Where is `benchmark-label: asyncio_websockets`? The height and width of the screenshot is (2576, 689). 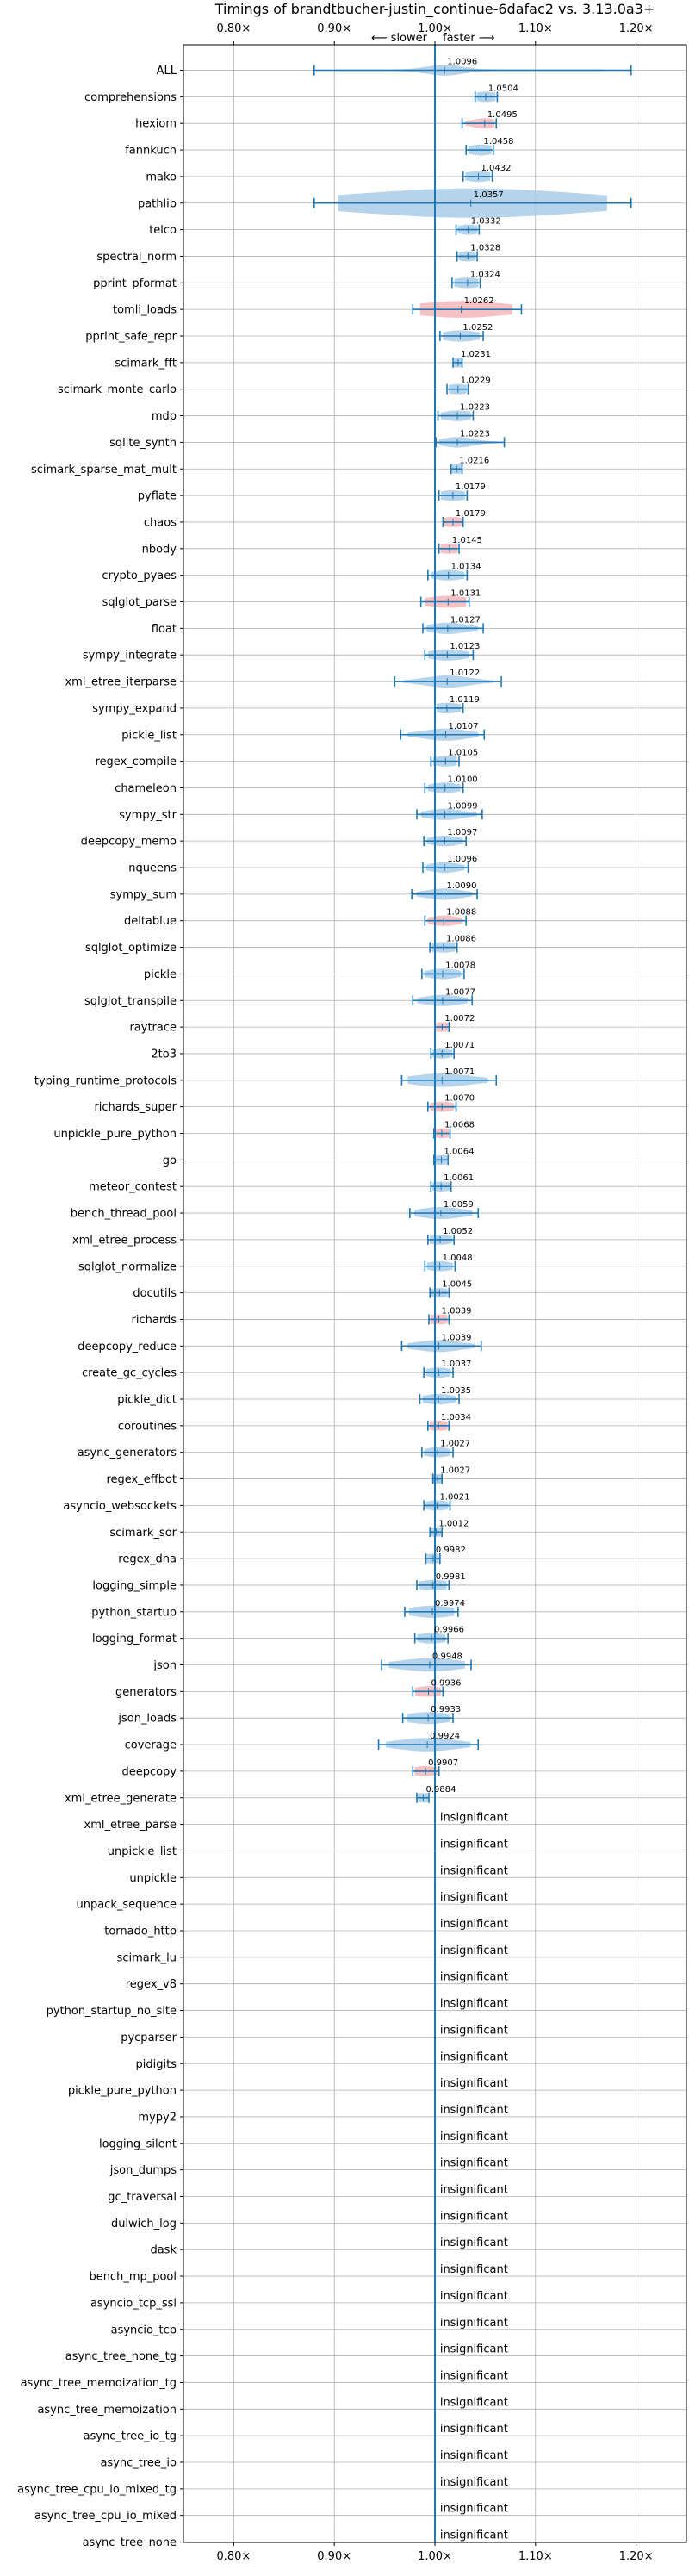
benchmark-label: asyncio_websockets is located at coordinates (120, 1507).